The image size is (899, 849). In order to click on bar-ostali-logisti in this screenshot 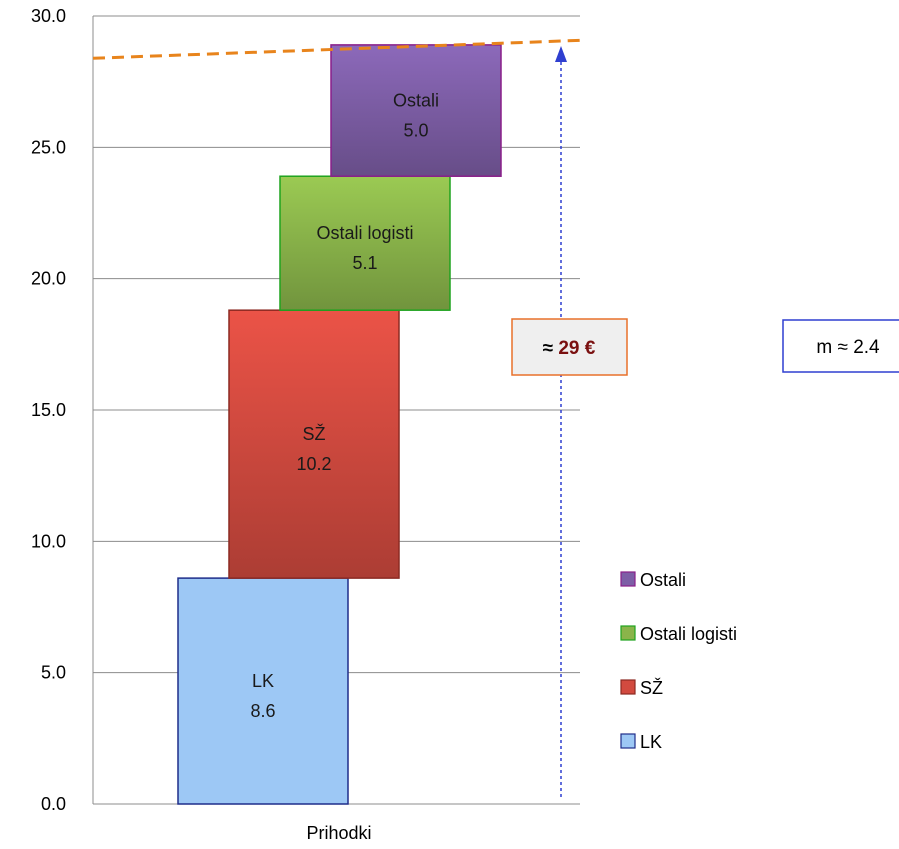, I will do `click(365, 243)`.